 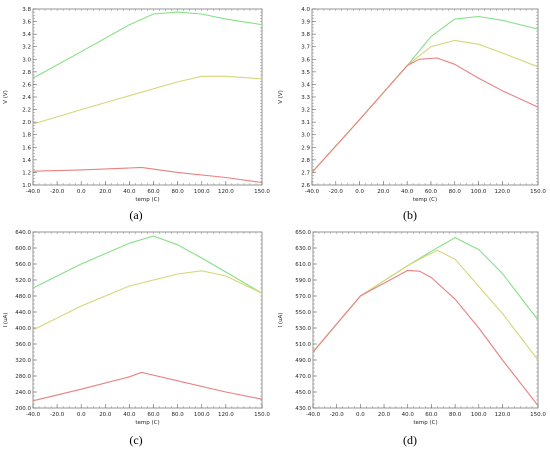 I want to click on y-tick-label: 640.0, so click(x=23, y=233).